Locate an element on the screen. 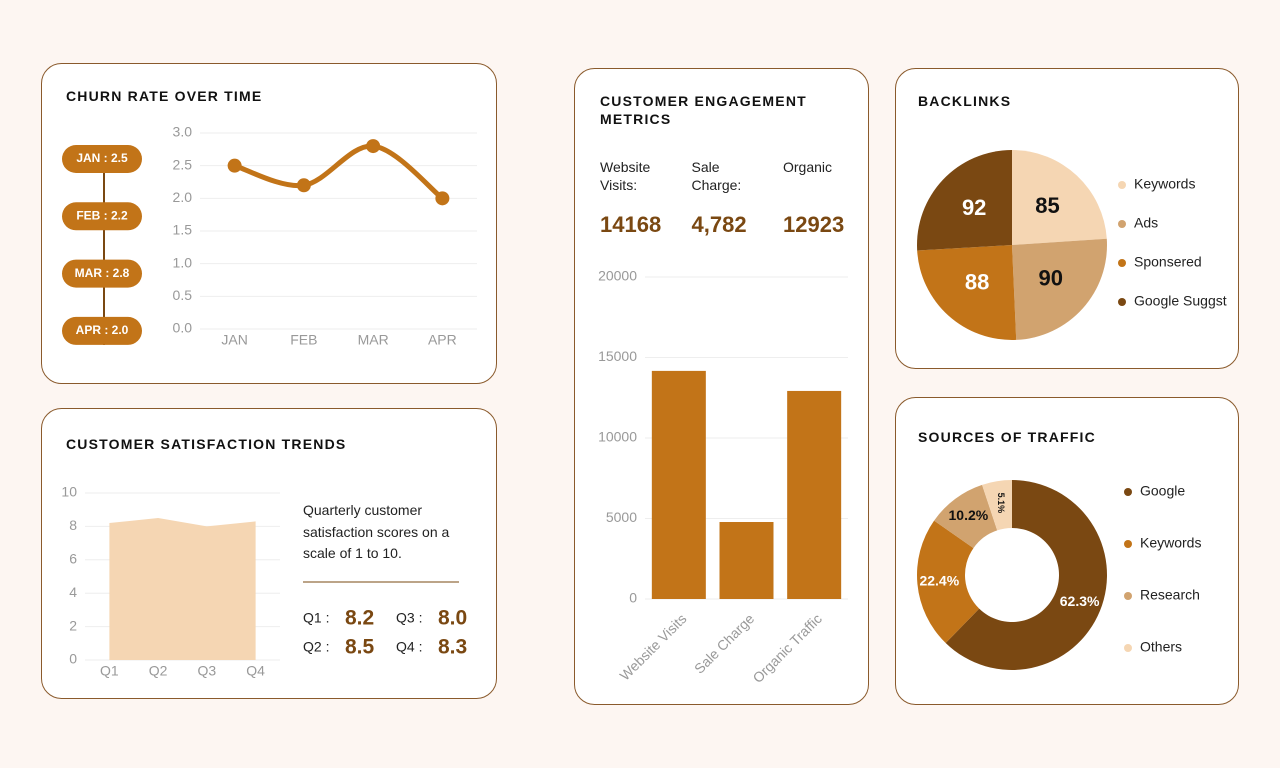 Image resolution: width=1280 pixels, height=768 pixels. value-label: APR : 2.0 is located at coordinates (102, 330).